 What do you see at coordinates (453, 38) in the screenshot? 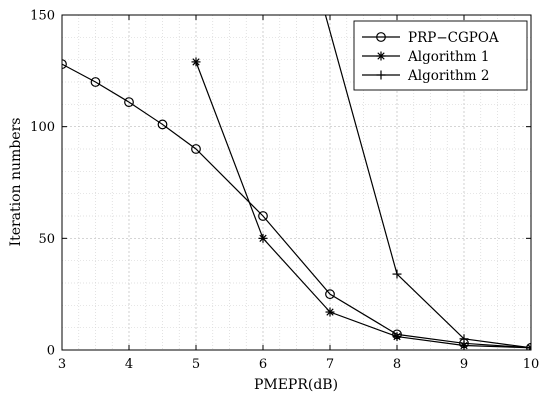
I see `legend-label-1: PRP−CGPOA` at bounding box center [453, 38].